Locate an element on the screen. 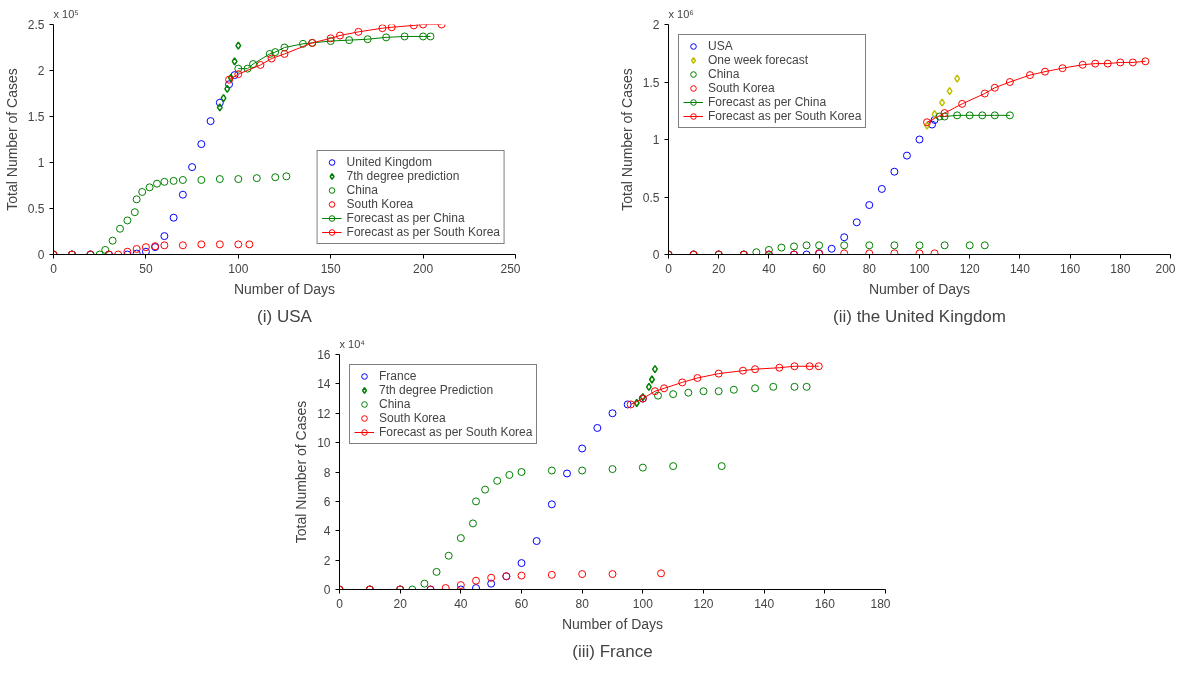 This screenshot has width=1182, height=681. legend-label: USA is located at coordinates (720, 46).